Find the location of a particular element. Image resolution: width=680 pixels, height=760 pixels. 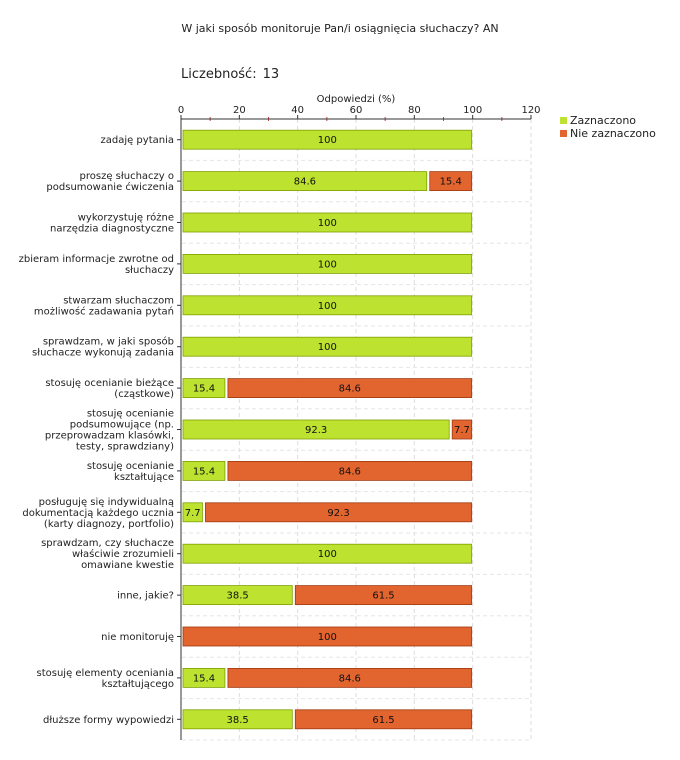

category-label-11-0: inne, jakie? is located at coordinates (145, 596).